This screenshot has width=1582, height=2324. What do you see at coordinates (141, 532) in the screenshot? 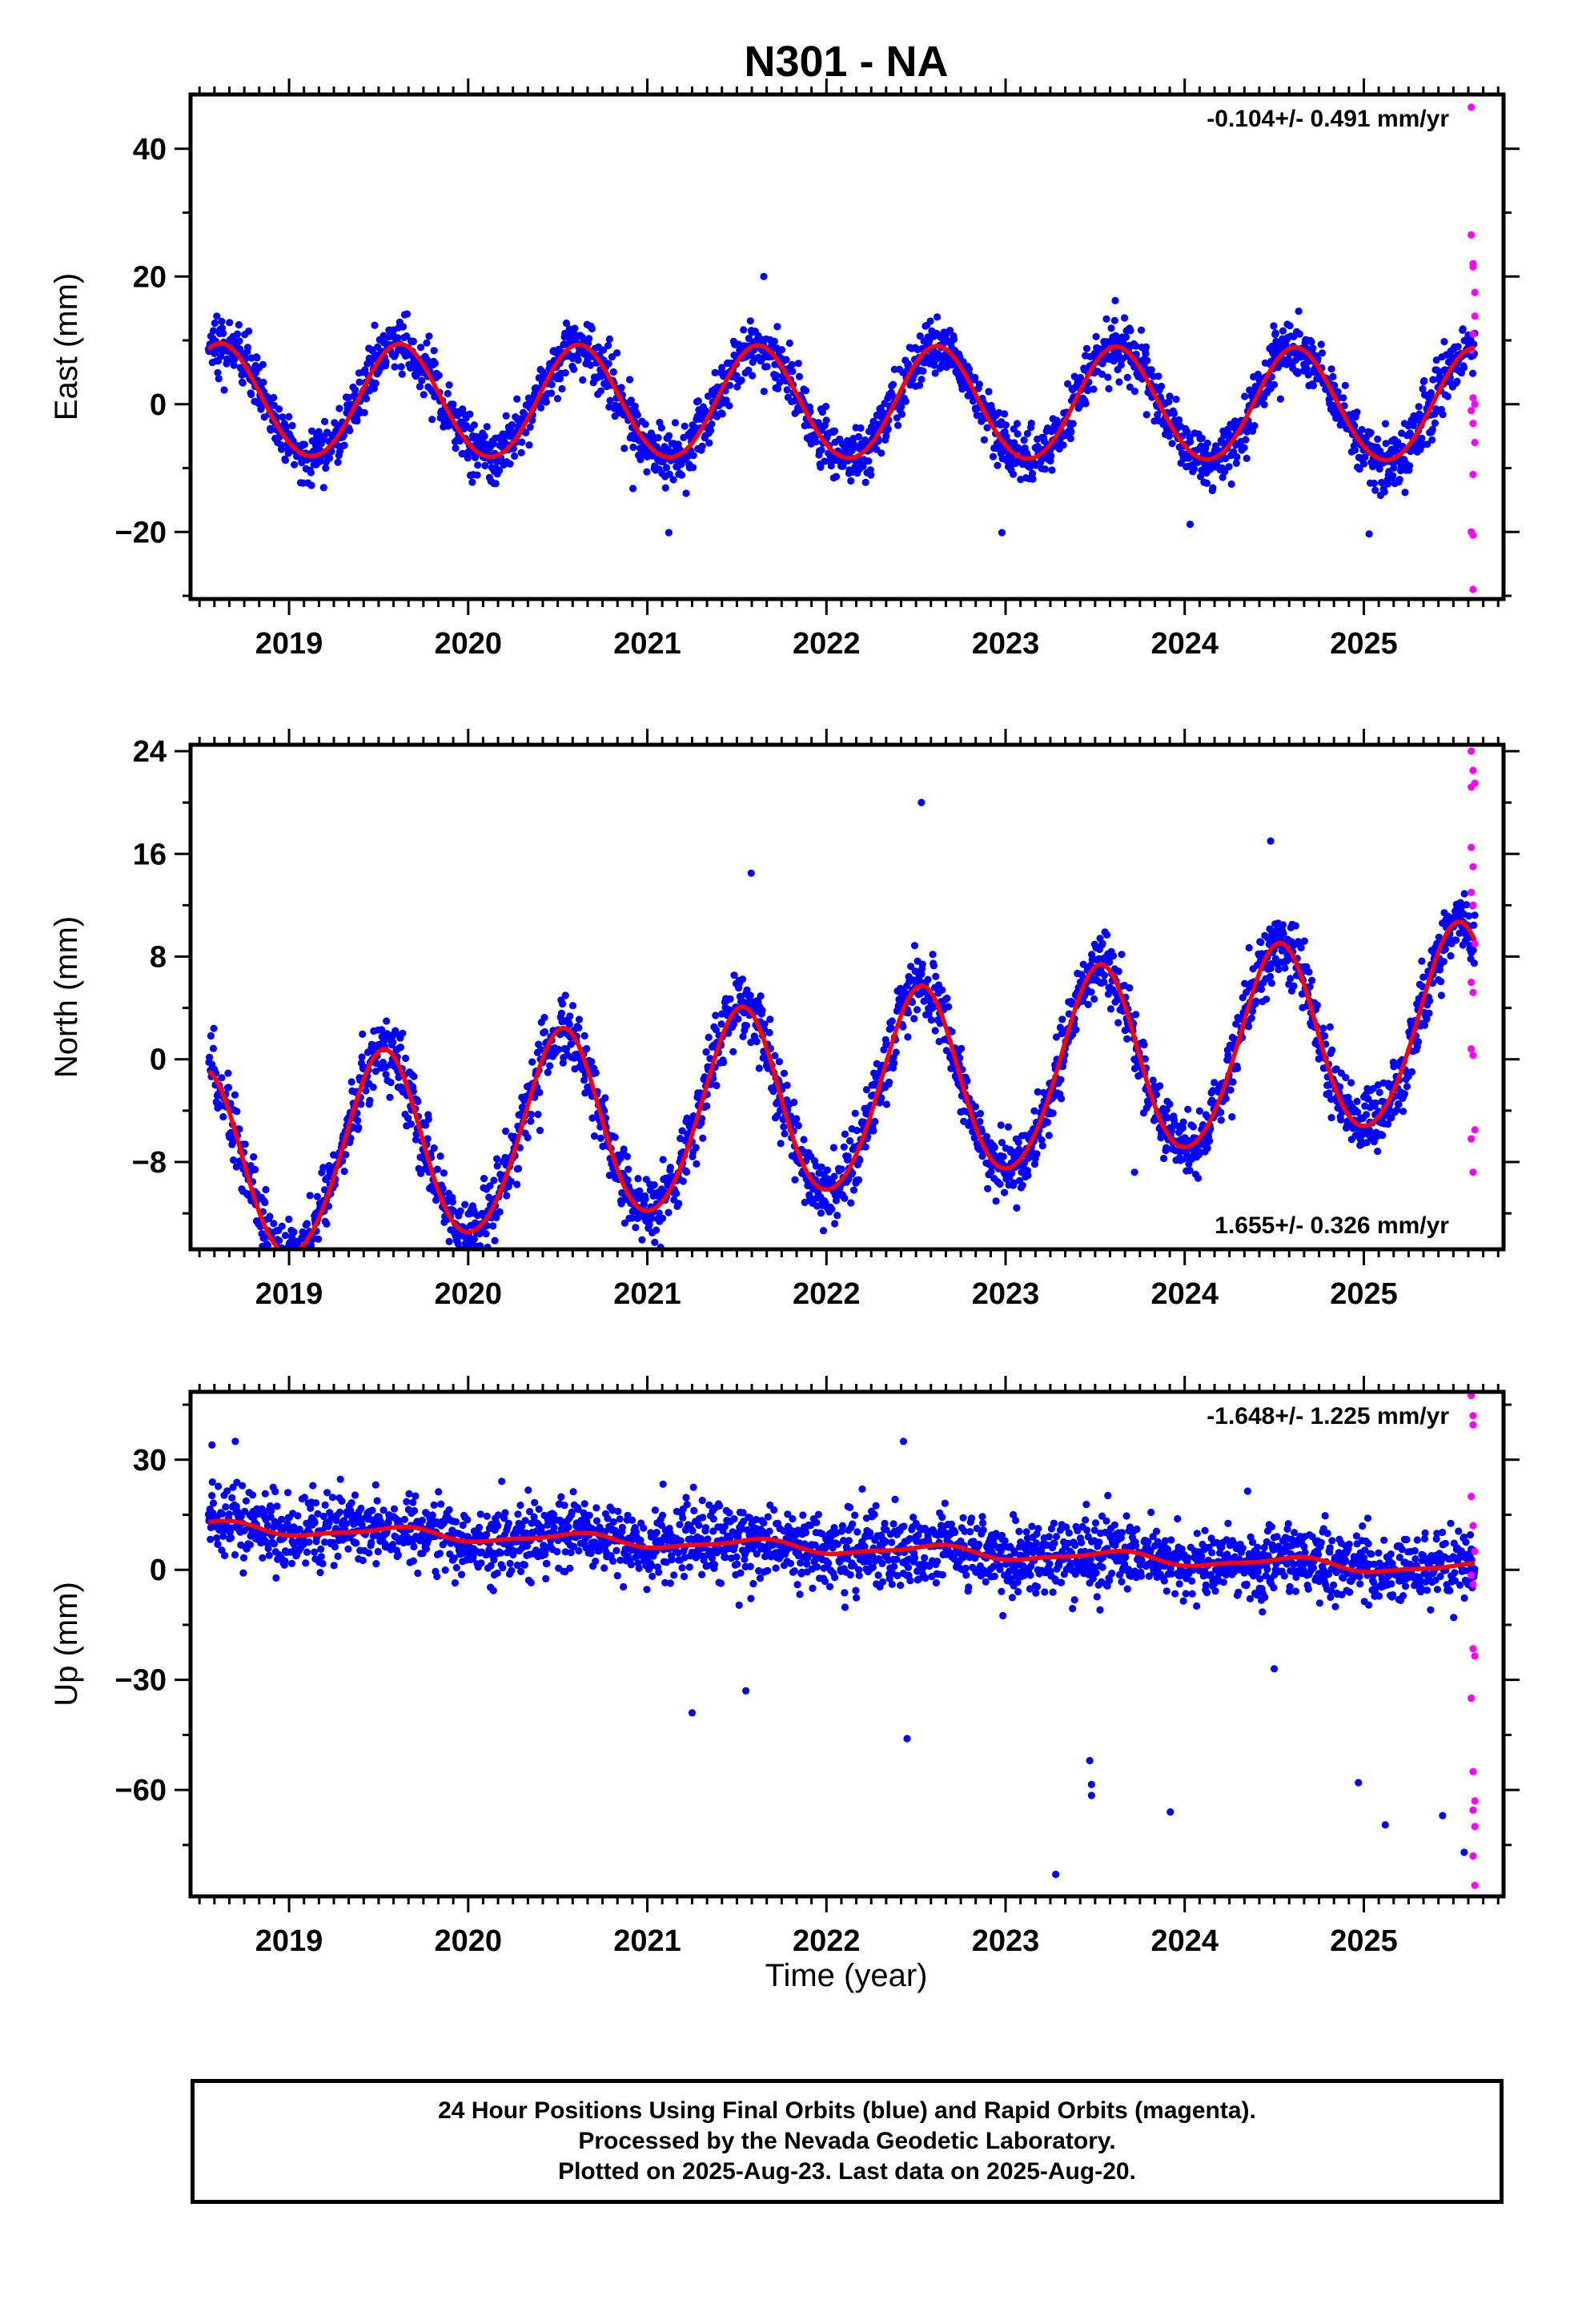
I see `y-tick-label: −20` at bounding box center [141, 532].